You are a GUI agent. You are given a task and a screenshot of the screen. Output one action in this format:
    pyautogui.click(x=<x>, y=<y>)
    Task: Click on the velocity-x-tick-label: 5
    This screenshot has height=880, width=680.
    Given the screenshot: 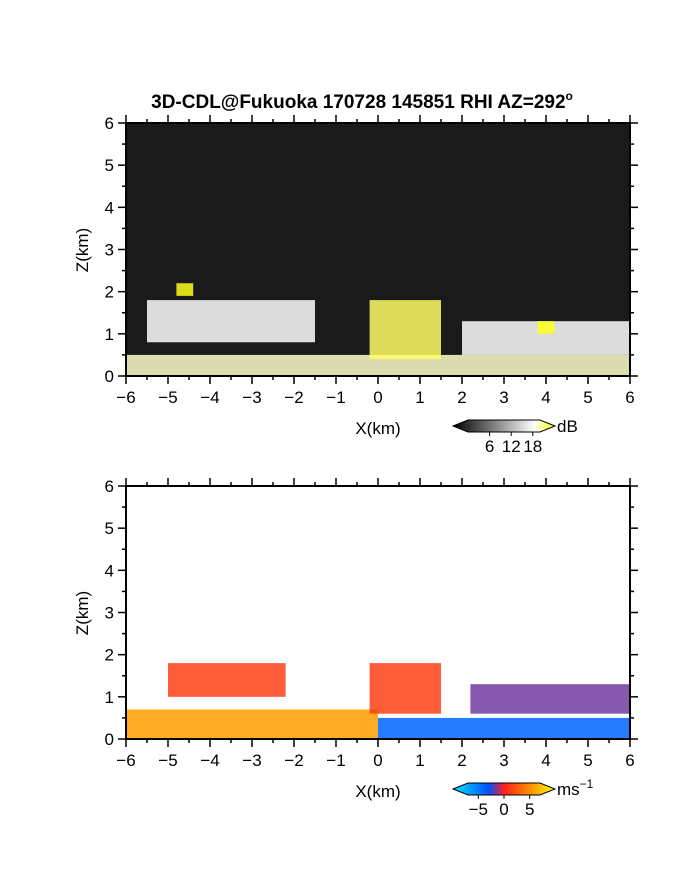 What is the action you would take?
    pyautogui.click(x=587, y=760)
    